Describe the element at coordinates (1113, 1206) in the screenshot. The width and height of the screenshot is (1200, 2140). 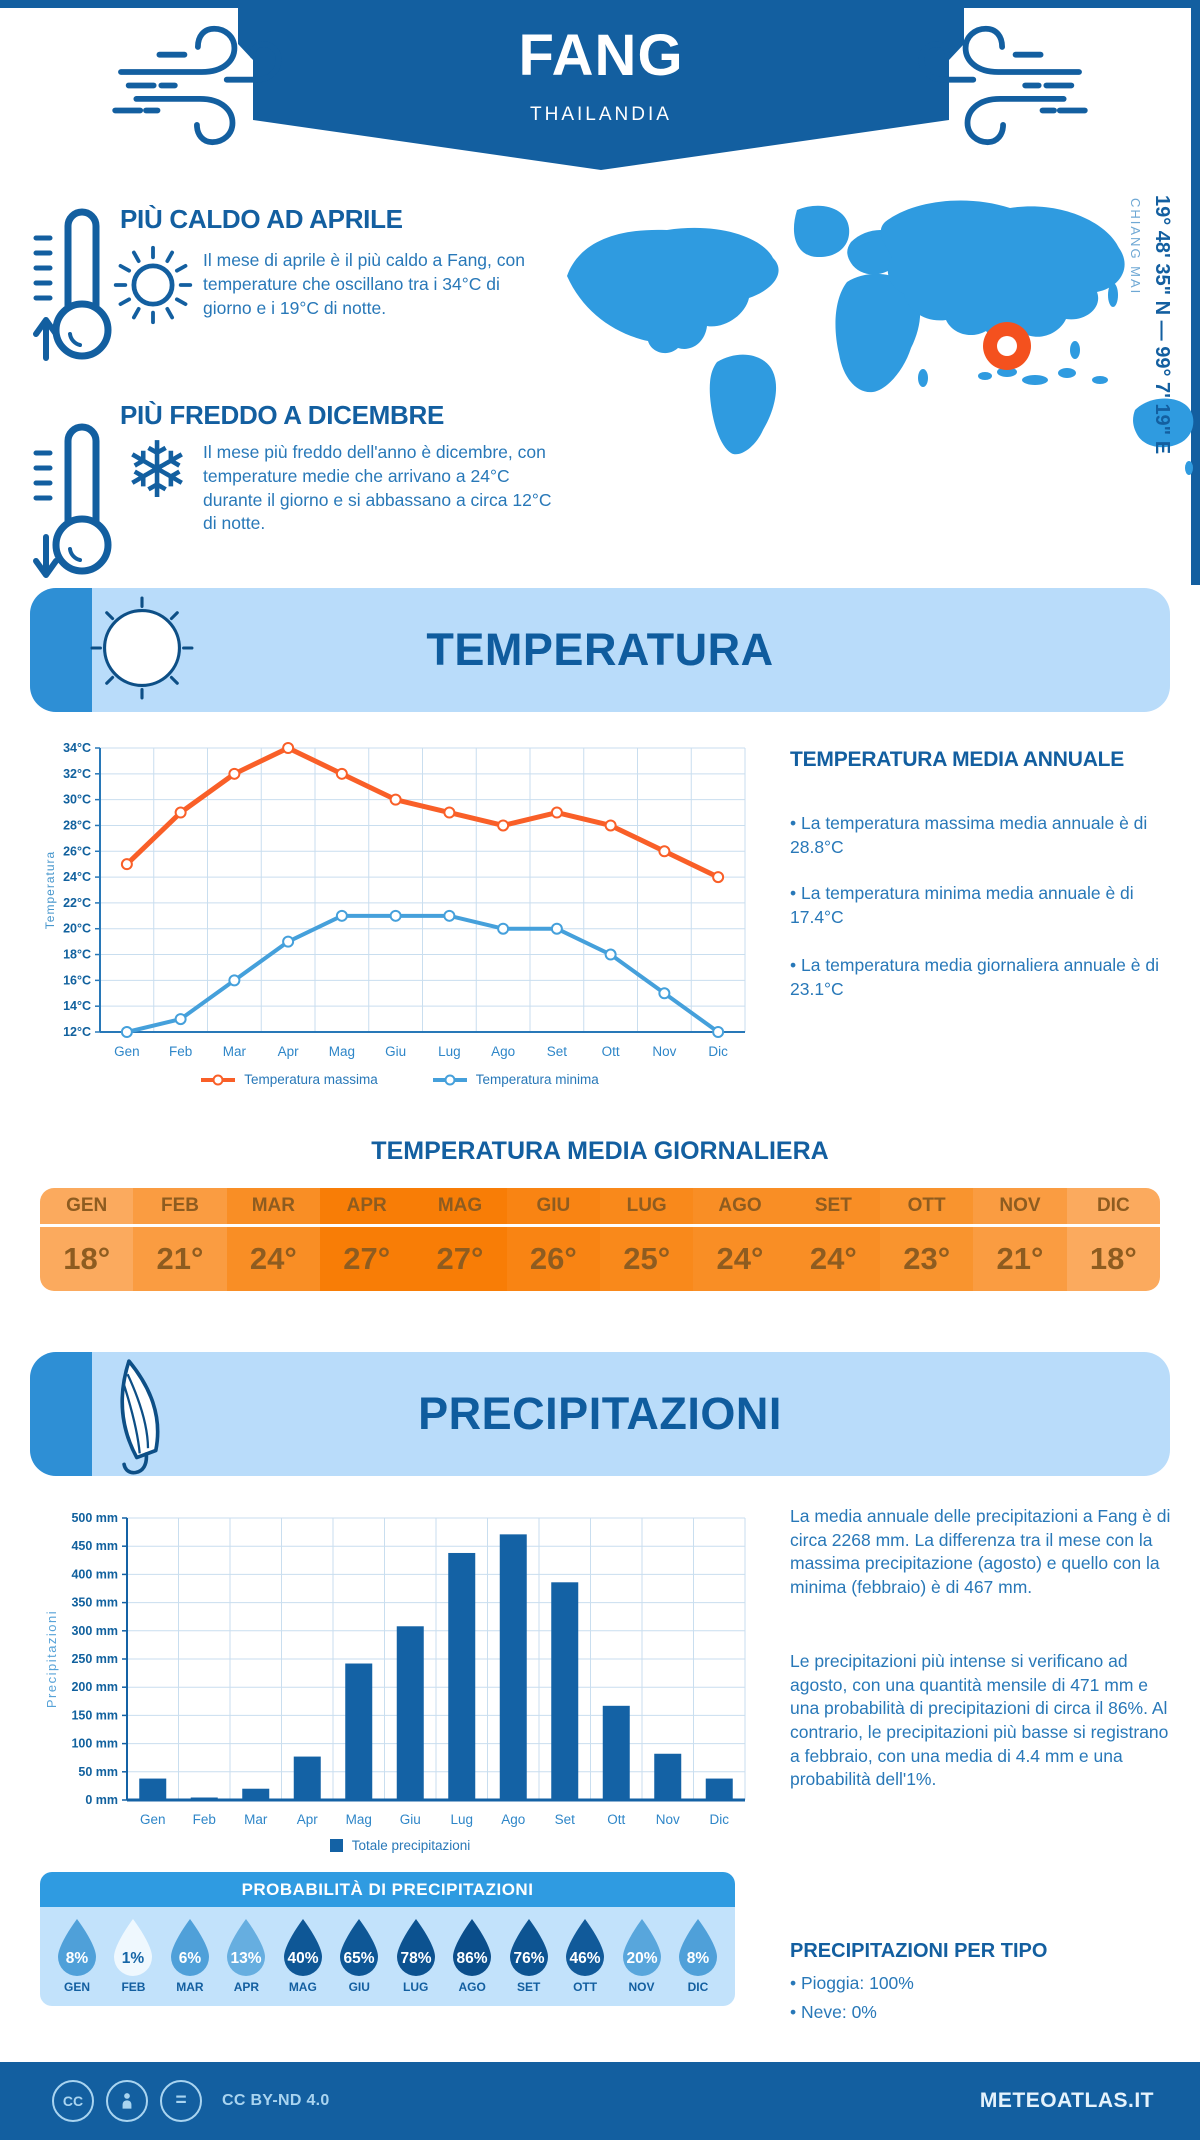
I see `month-header-cell: DIC` at that location.